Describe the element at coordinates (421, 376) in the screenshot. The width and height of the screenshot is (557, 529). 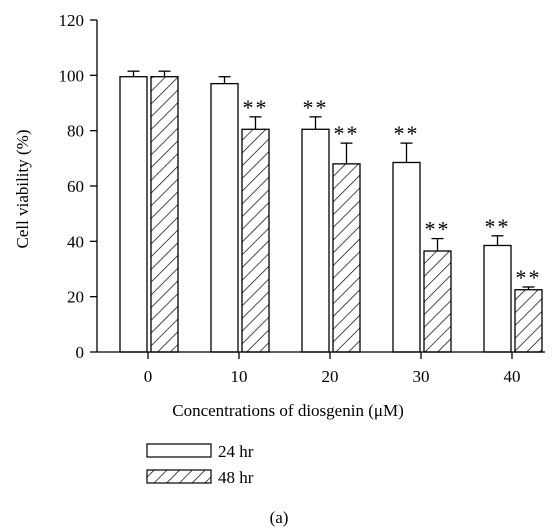
I see `x-tick-label: 30` at that location.